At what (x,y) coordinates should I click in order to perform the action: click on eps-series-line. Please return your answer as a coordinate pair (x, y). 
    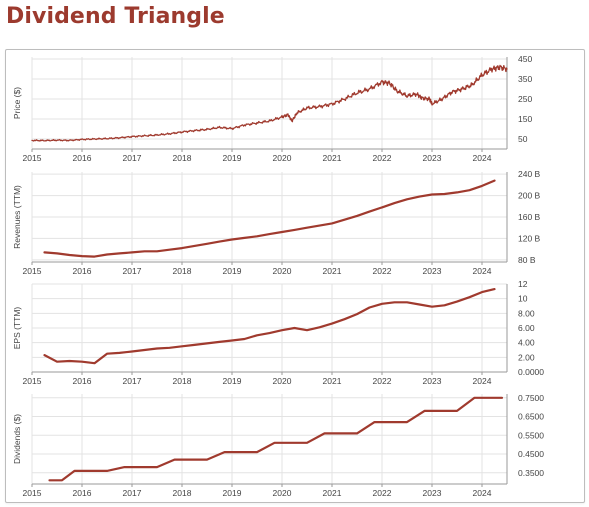
    Looking at the image, I should click on (269, 326).